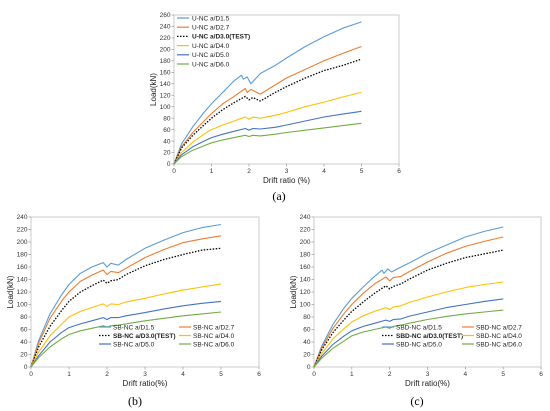  Describe the element at coordinates (429, 336) in the screenshot. I see `legend-entry: SBD-NC a/D3.0(TEST)` at that location.